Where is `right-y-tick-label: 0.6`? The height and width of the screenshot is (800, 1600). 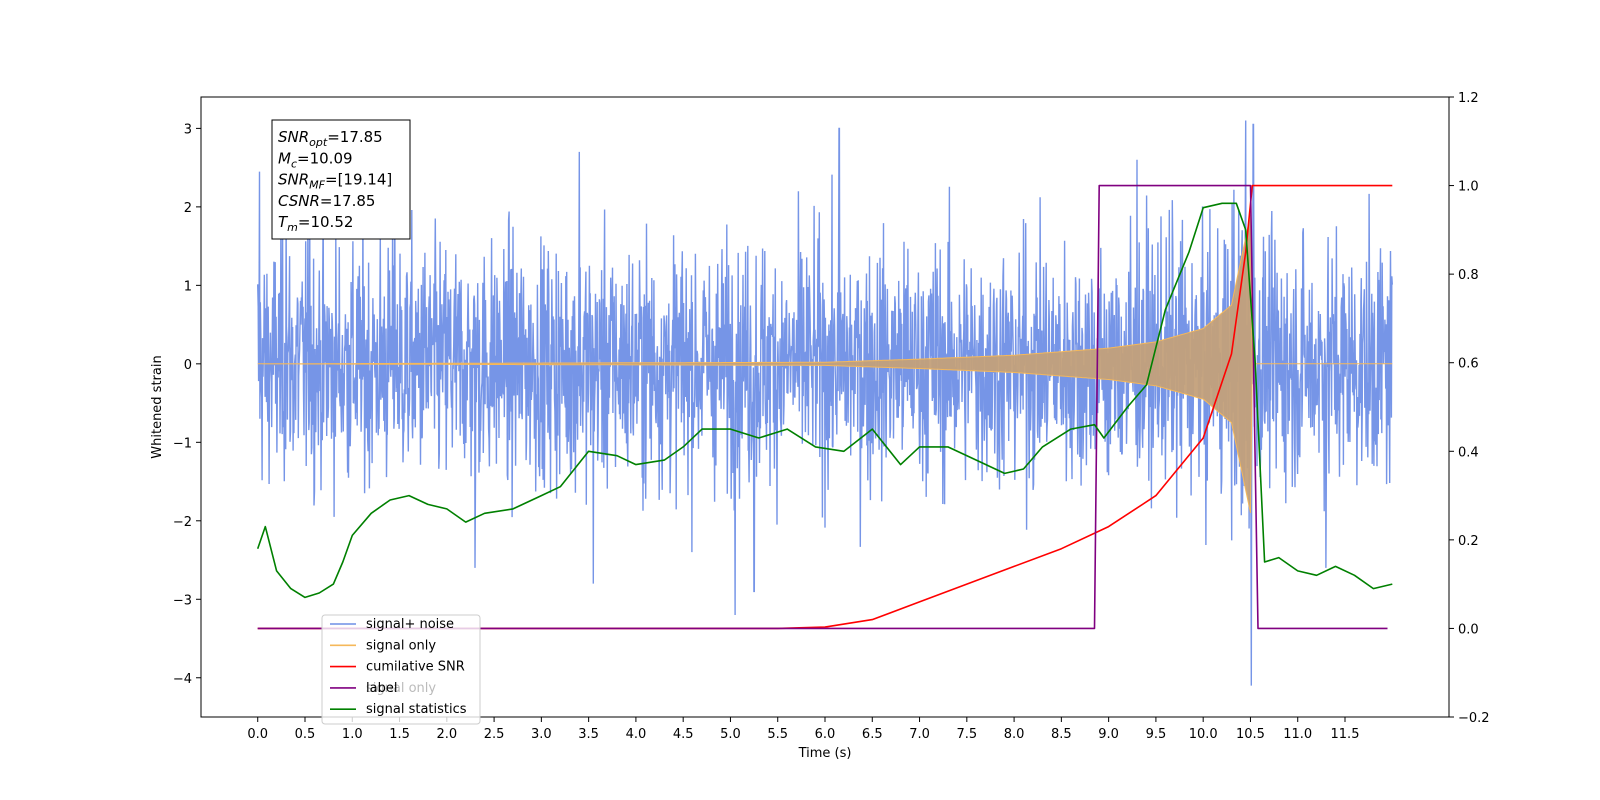 right-y-tick-label: 0.6 is located at coordinates (1468, 364).